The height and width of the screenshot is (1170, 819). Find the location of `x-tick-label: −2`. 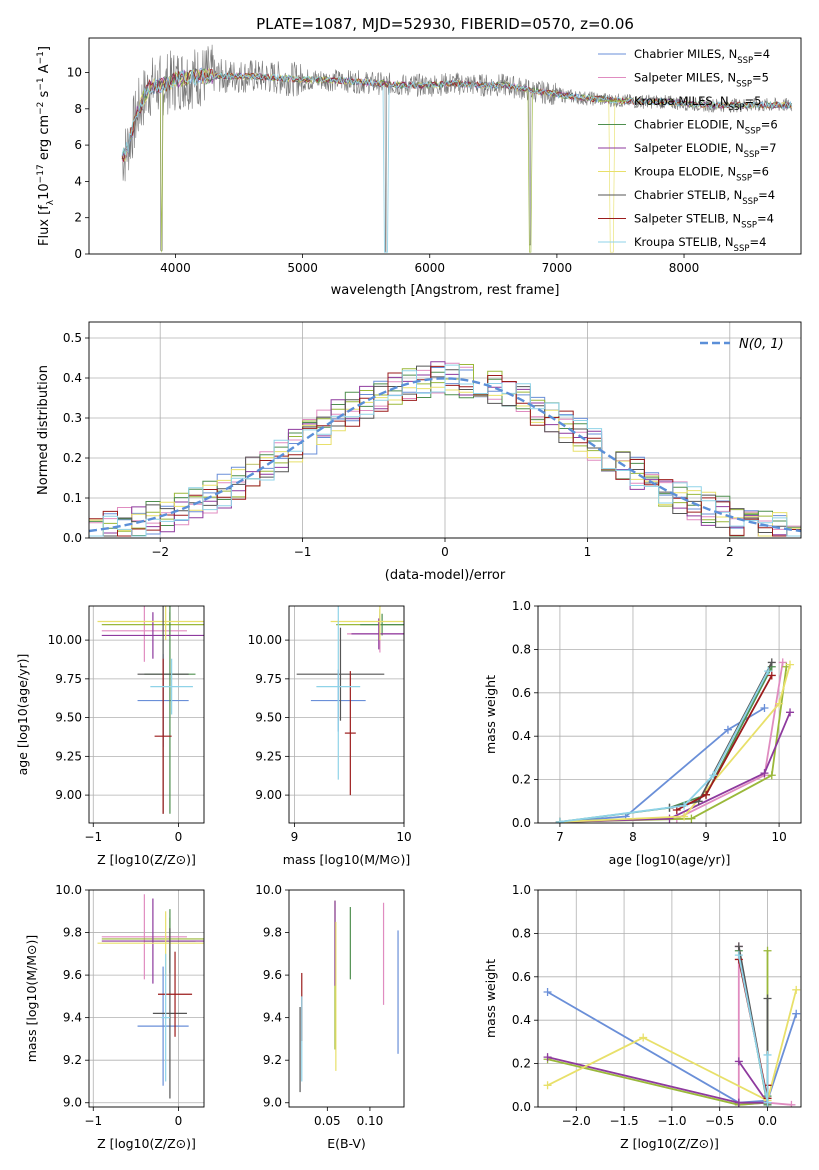

x-tick-label: −2 is located at coordinates (160, 552).